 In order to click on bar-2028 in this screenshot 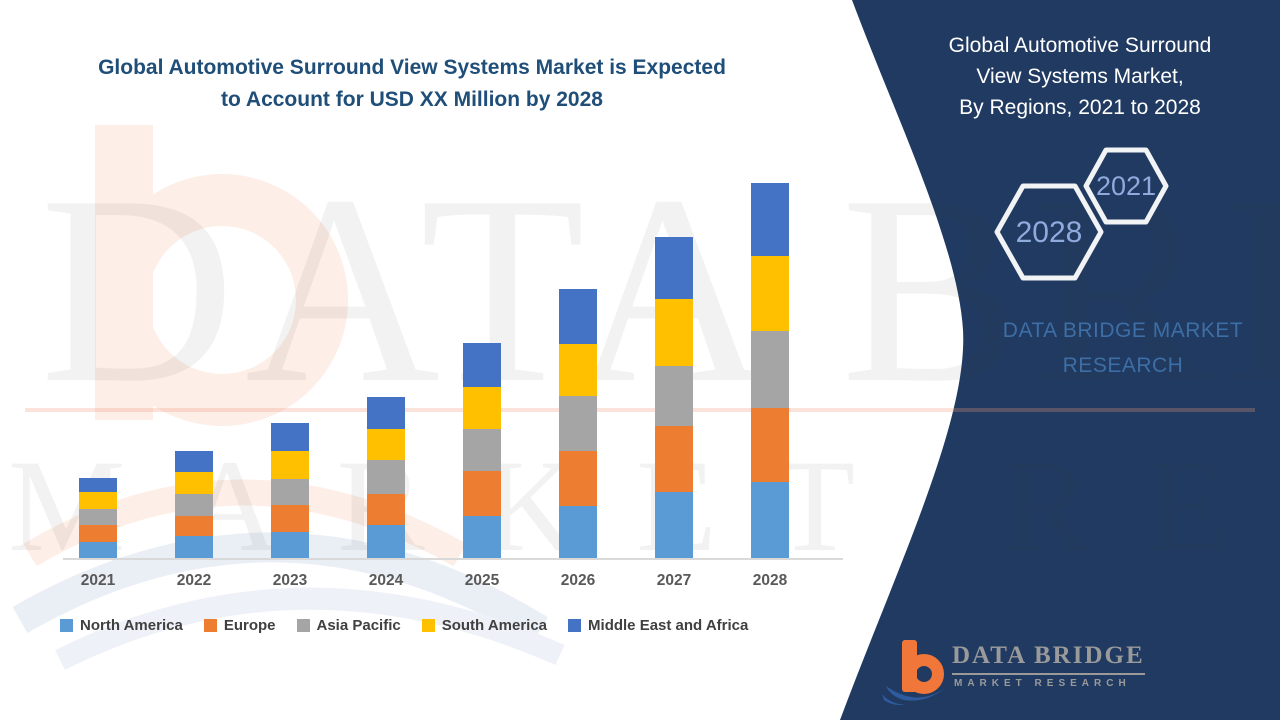, I will do `click(770, 370)`.